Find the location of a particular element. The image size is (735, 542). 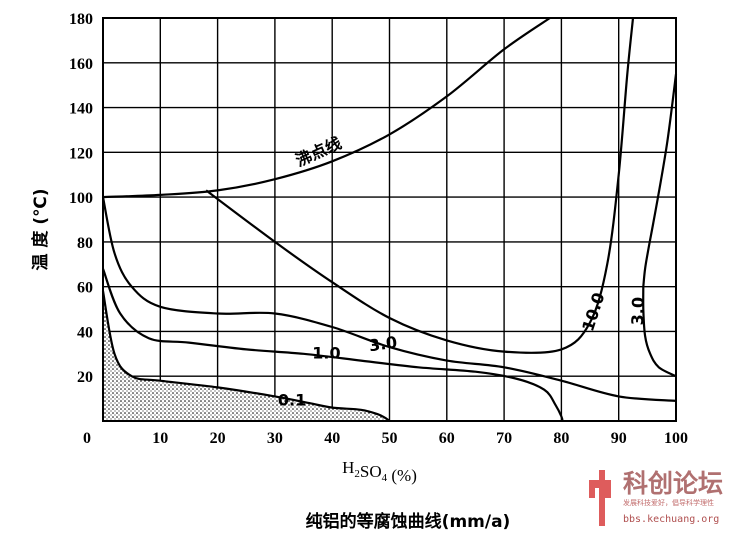

origin-label: 0 is located at coordinates (87, 438).